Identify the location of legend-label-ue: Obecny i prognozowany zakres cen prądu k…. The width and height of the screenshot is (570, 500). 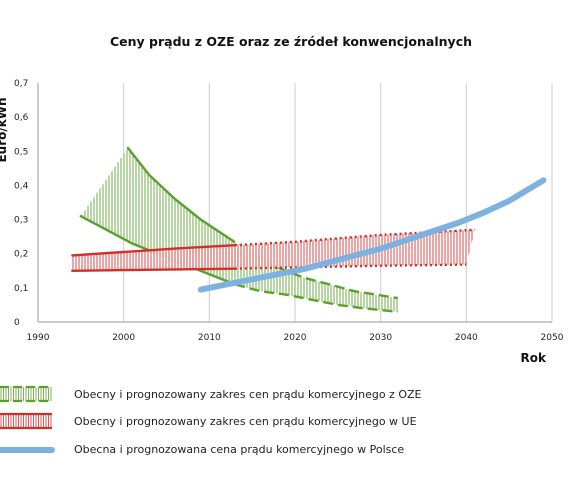
(245, 421).